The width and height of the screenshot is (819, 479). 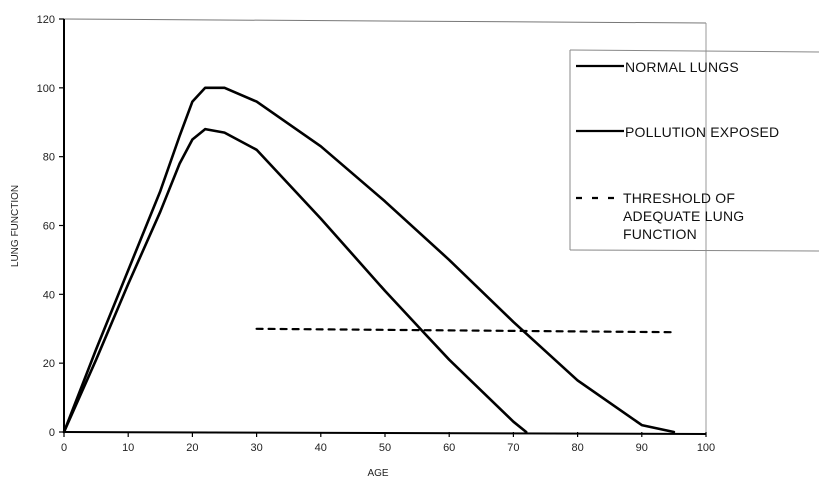 I want to click on y-axis-ticks: 0 20 40 60 80 100 120, so click(x=50, y=226).